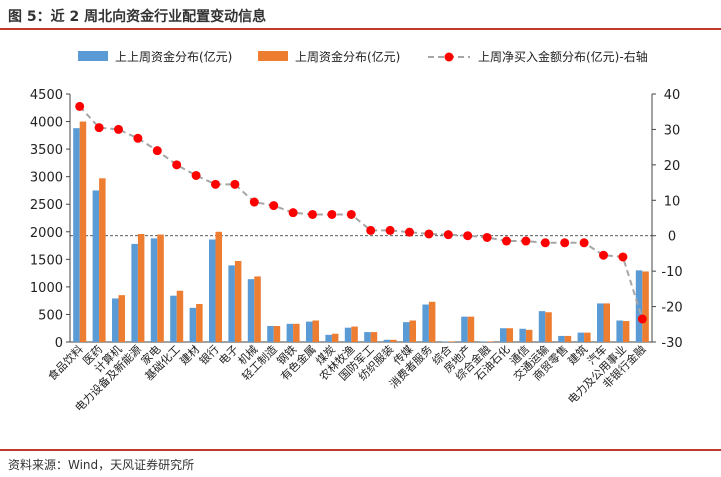  Describe the element at coordinates (208, 354) in the screenshot. I see `category-label: 银行` at that location.